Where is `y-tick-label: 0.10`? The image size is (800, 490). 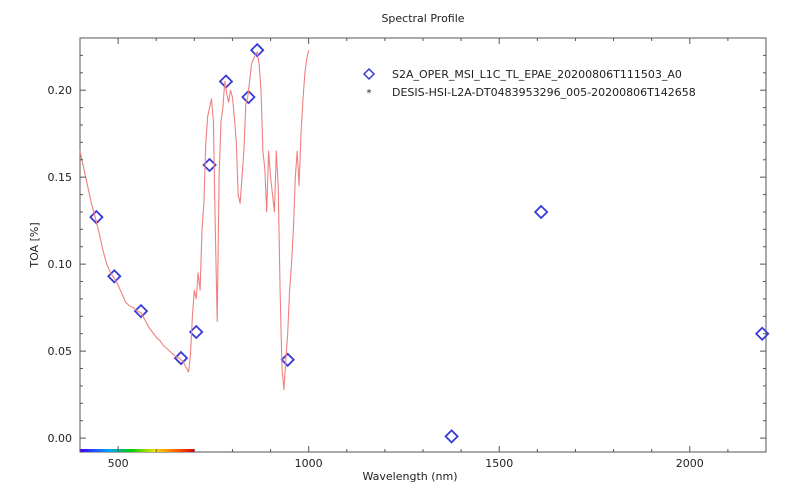
y-tick-label: 0.10 is located at coordinates (60, 264).